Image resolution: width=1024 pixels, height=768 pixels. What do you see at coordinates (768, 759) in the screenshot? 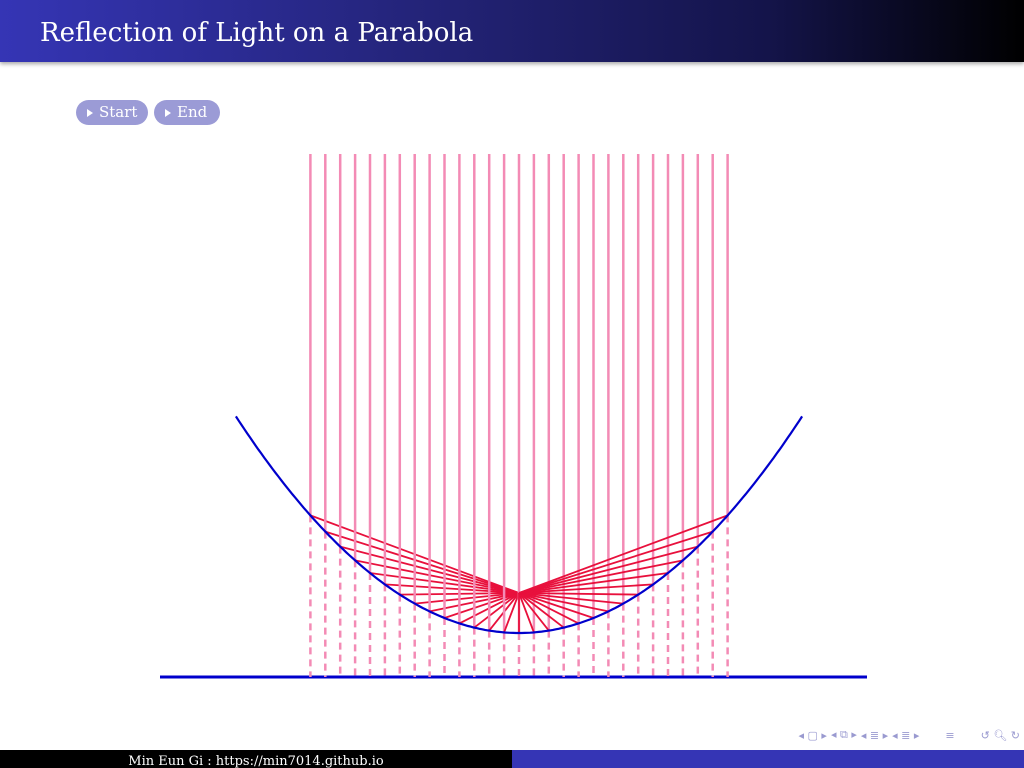
I see `footer-bar` at bounding box center [768, 759].